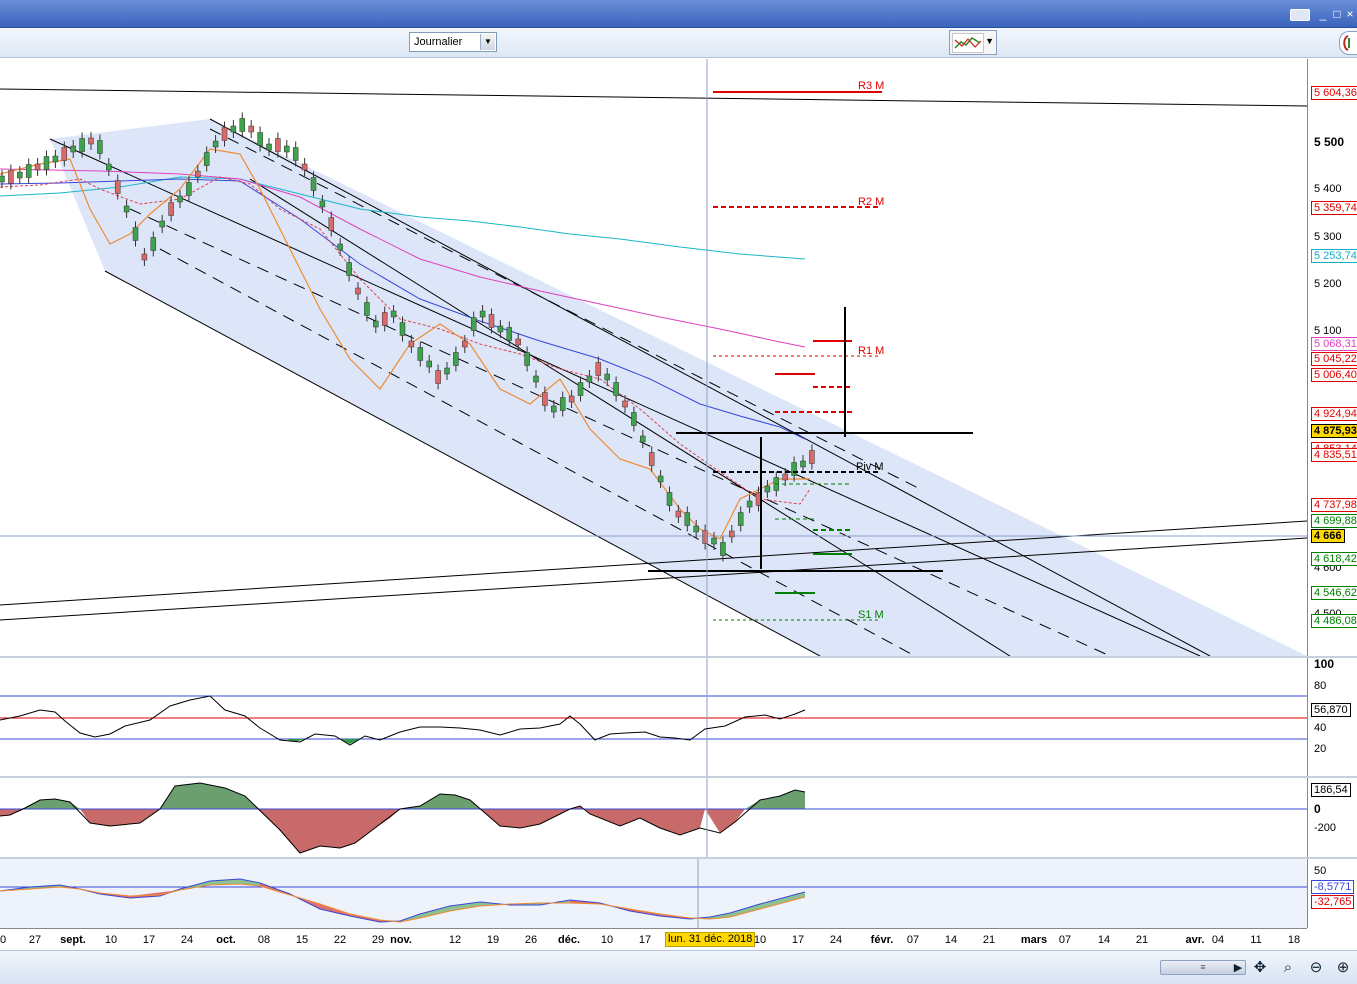 This screenshot has width=1357, height=984. What do you see at coordinates (1334, 414) in the screenshot?
I see `price-level-tag: 4 924,94` at bounding box center [1334, 414].